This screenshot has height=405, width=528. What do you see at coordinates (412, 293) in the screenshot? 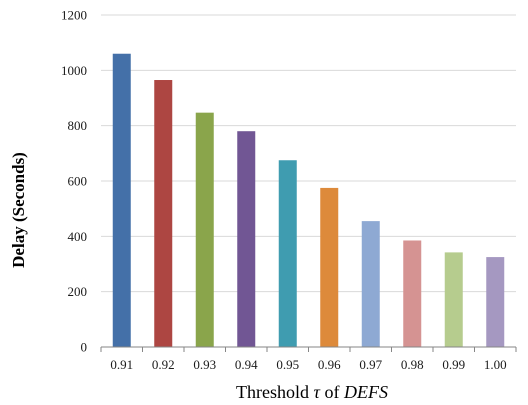
I see `bar-0.98` at bounding box center [412, 293].